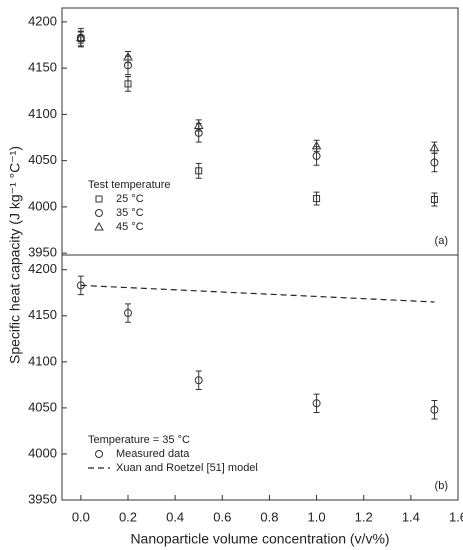 This screenshot has width=463, height=550. Describe the element at coordinates (187, 468) in the screenshot. I see `legend-label: Xuan and Roetzel [51] model` at that location.